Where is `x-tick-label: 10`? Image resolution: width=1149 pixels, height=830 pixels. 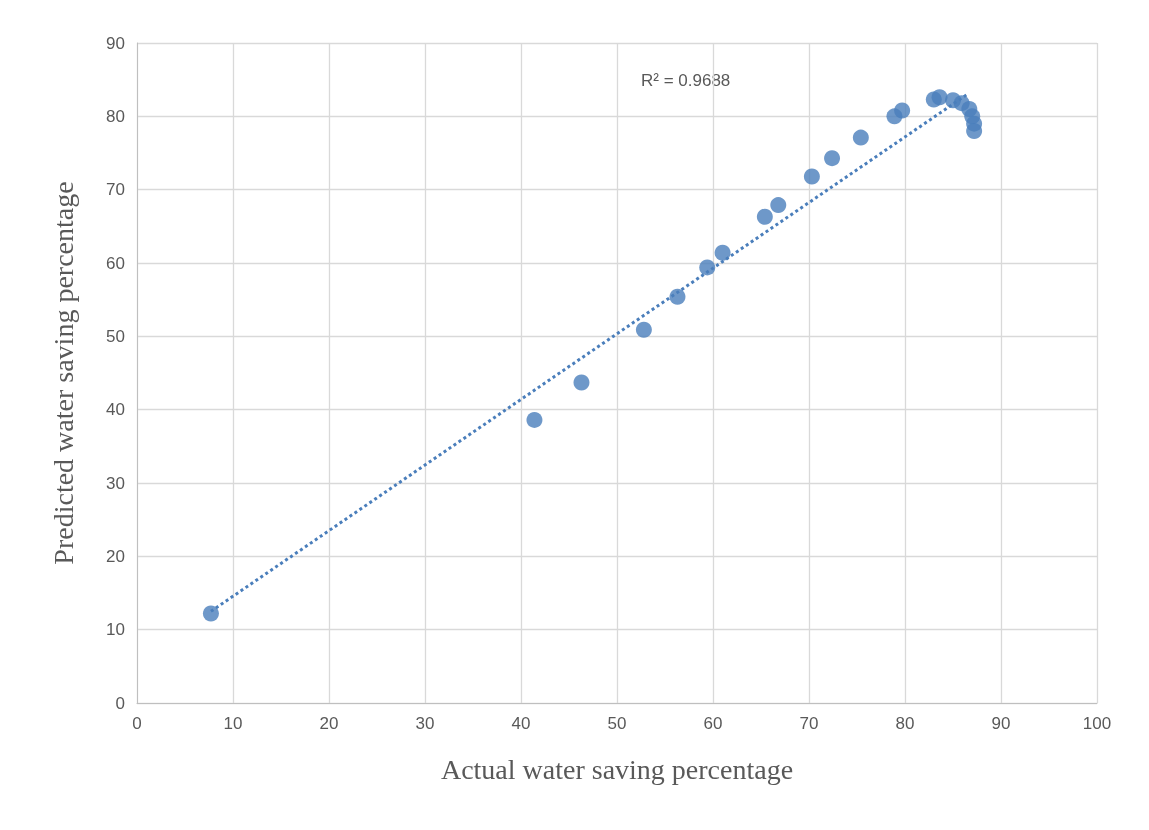
x-tick-label: 10 is located at coordinates (233, 723).